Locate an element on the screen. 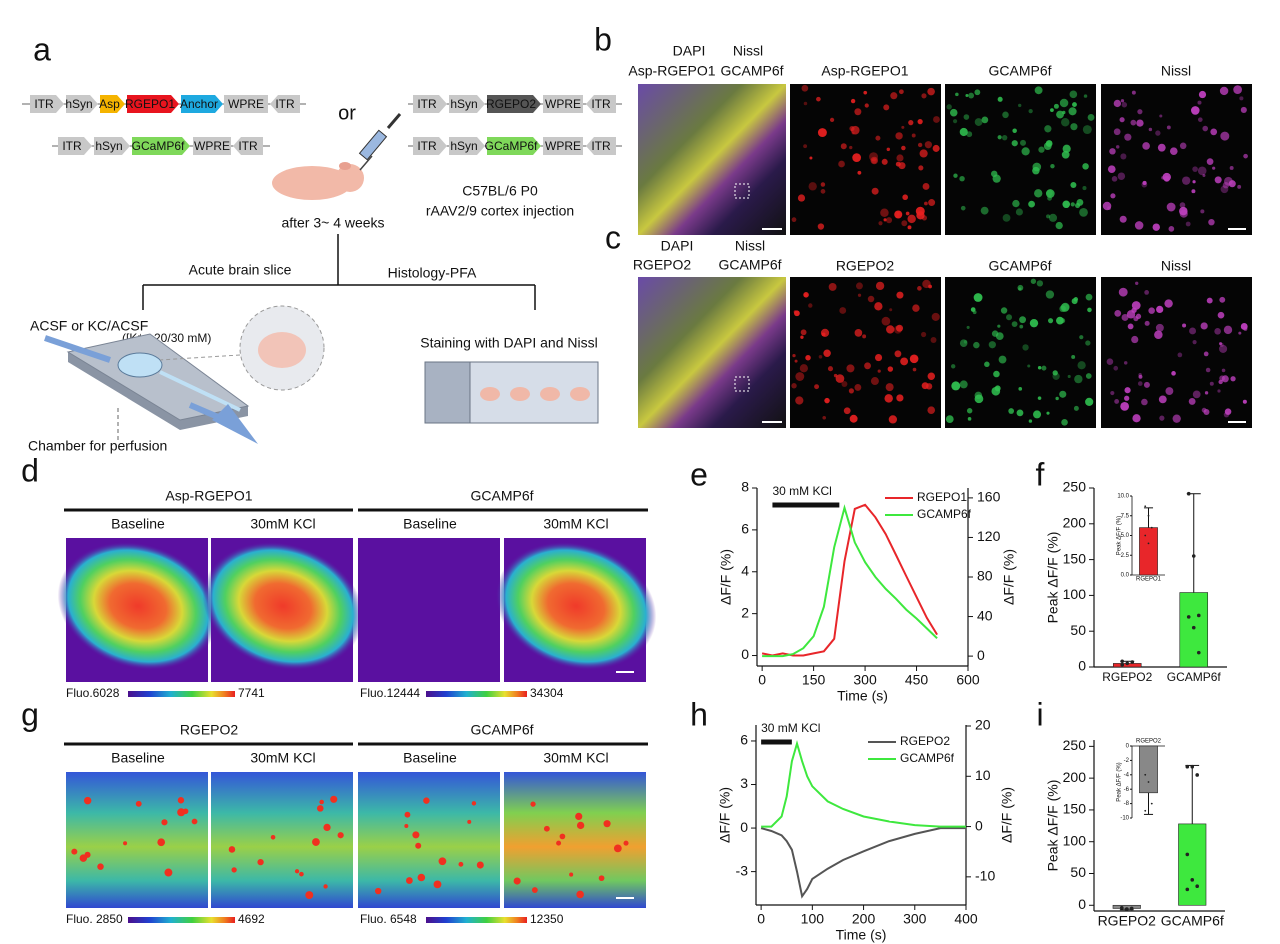 The image size is (1280, 944). staining-label: Staining with DAPI and Nissl is located at coordinates (508, 343).